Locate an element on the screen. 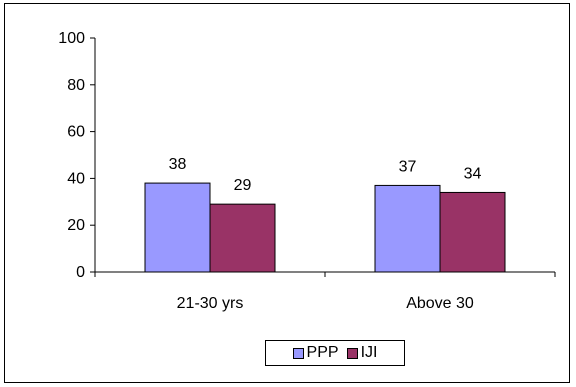  legend-item-ppp: PPP is located at coordinates (315, 353).